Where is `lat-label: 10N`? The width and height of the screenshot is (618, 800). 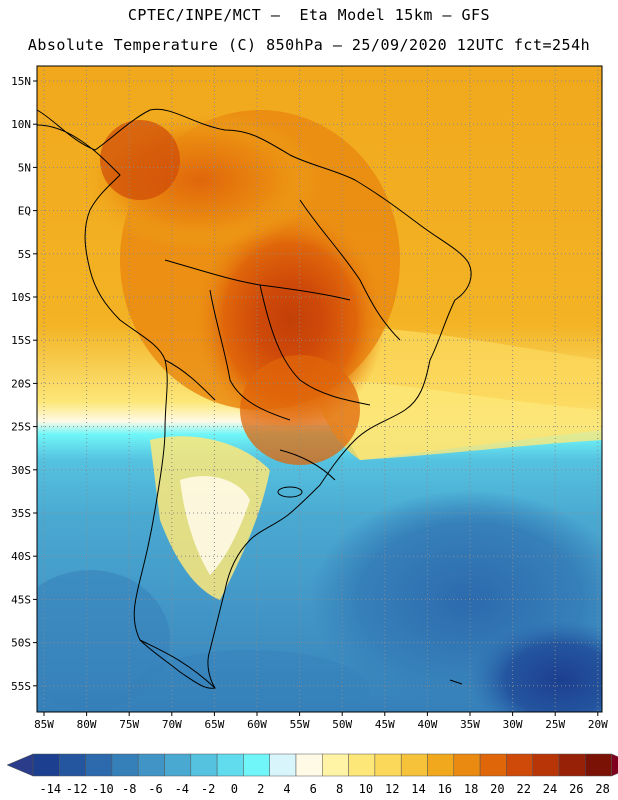
lat-label: 10N is located at coordinates (21, 124).